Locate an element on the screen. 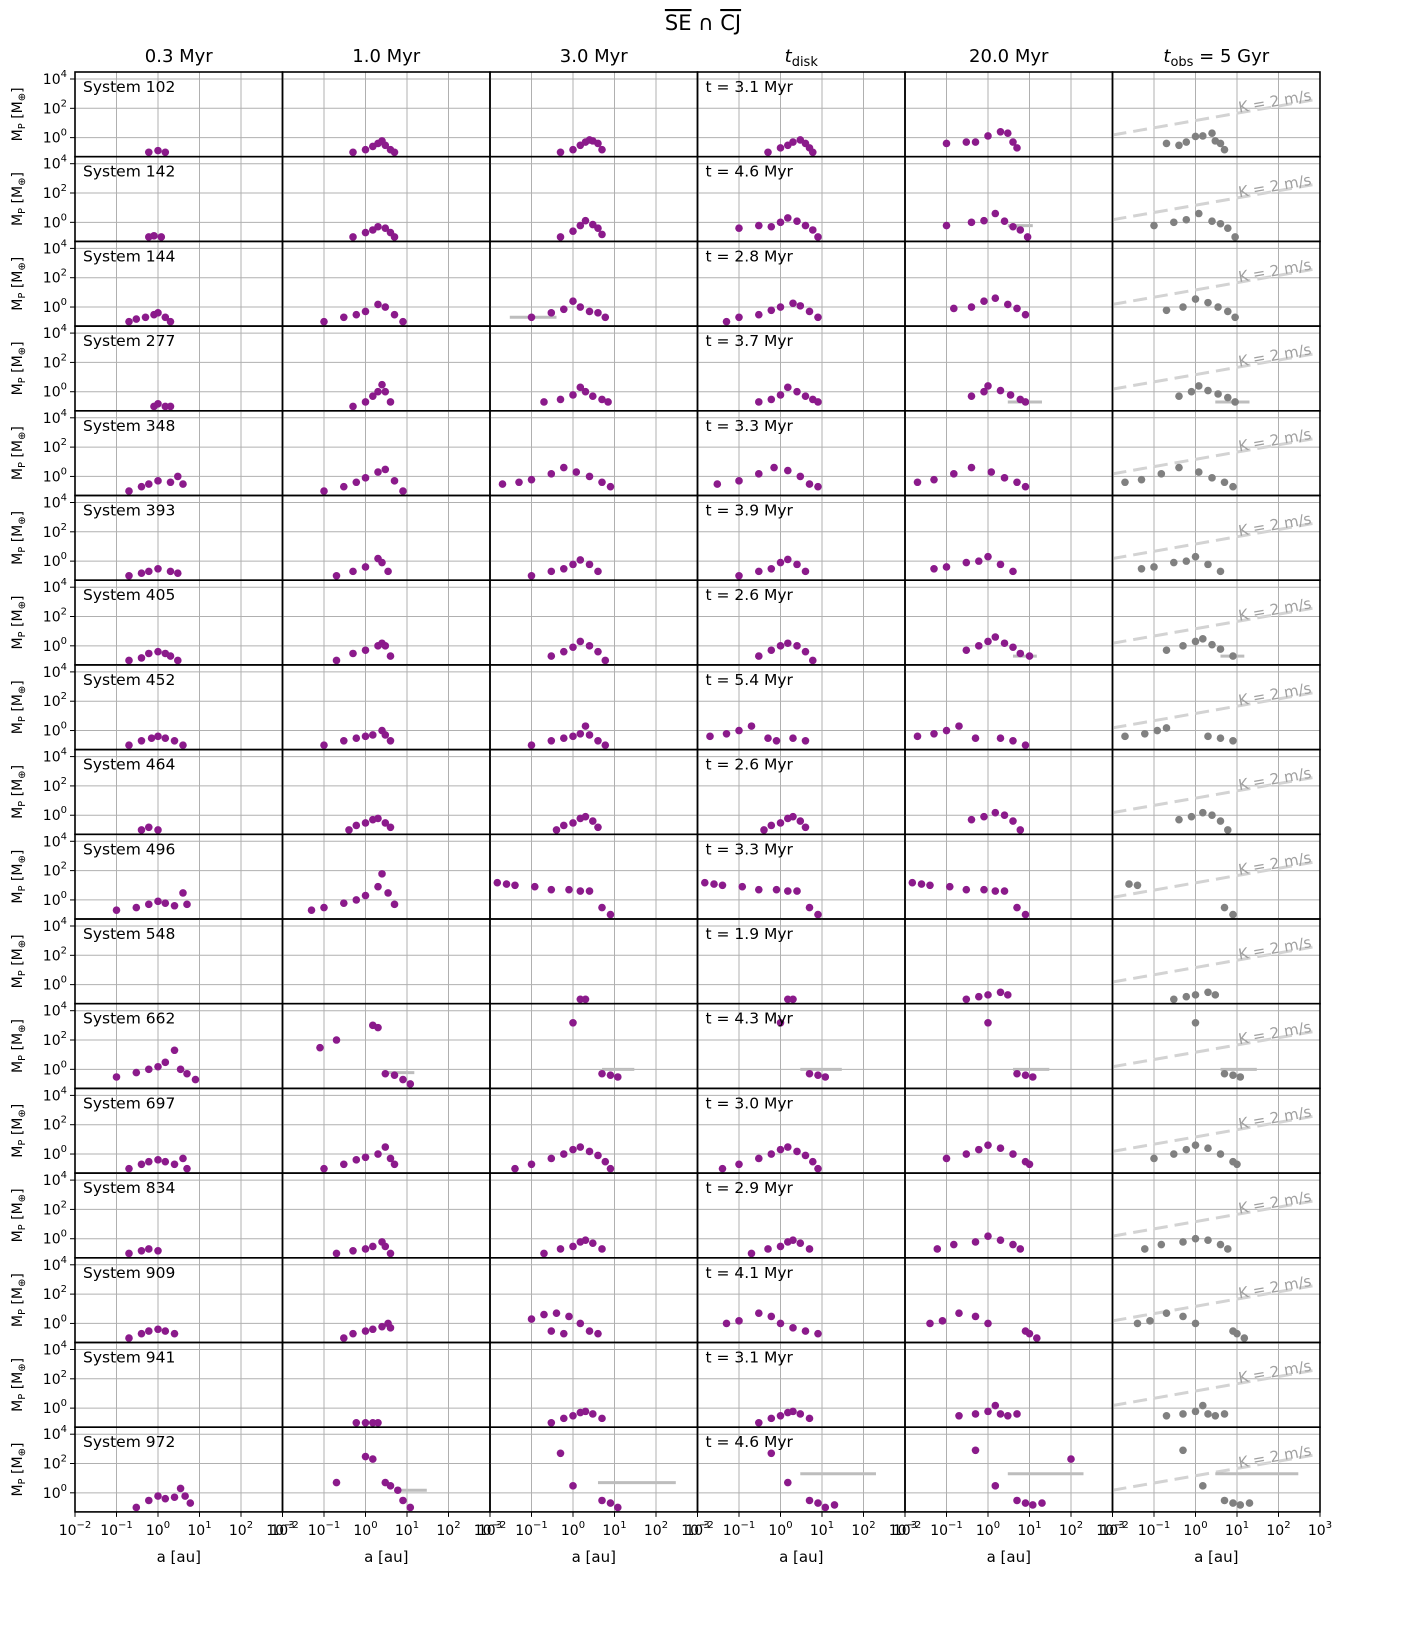 This screenshot has width=1406, height=1628. panel-r11-c1 is located at coordinates (386, 1046).